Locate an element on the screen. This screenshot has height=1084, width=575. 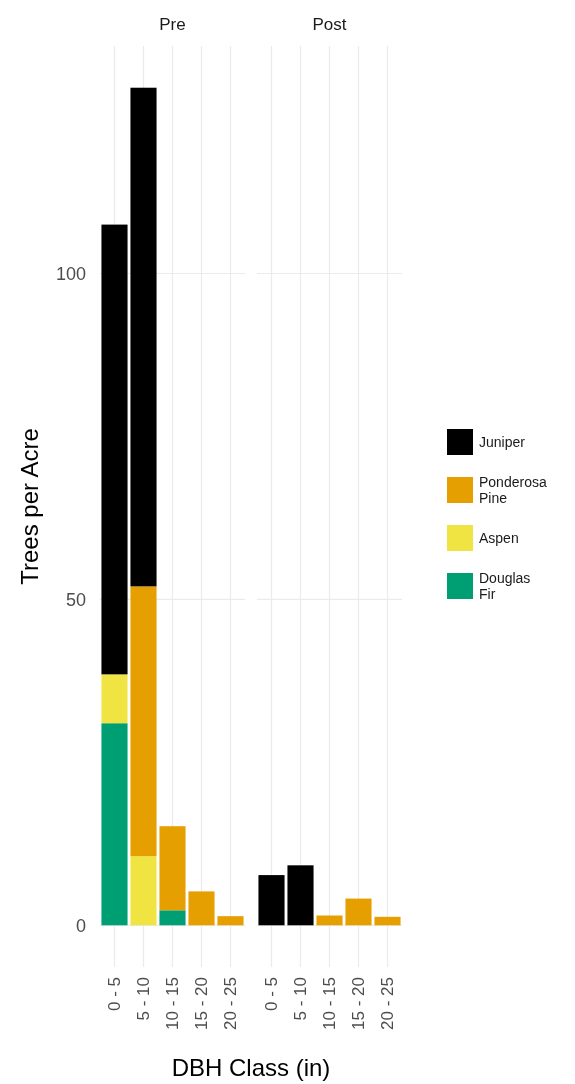
y-axis-title: Trees per Acre is located at coordinates (29, 506).